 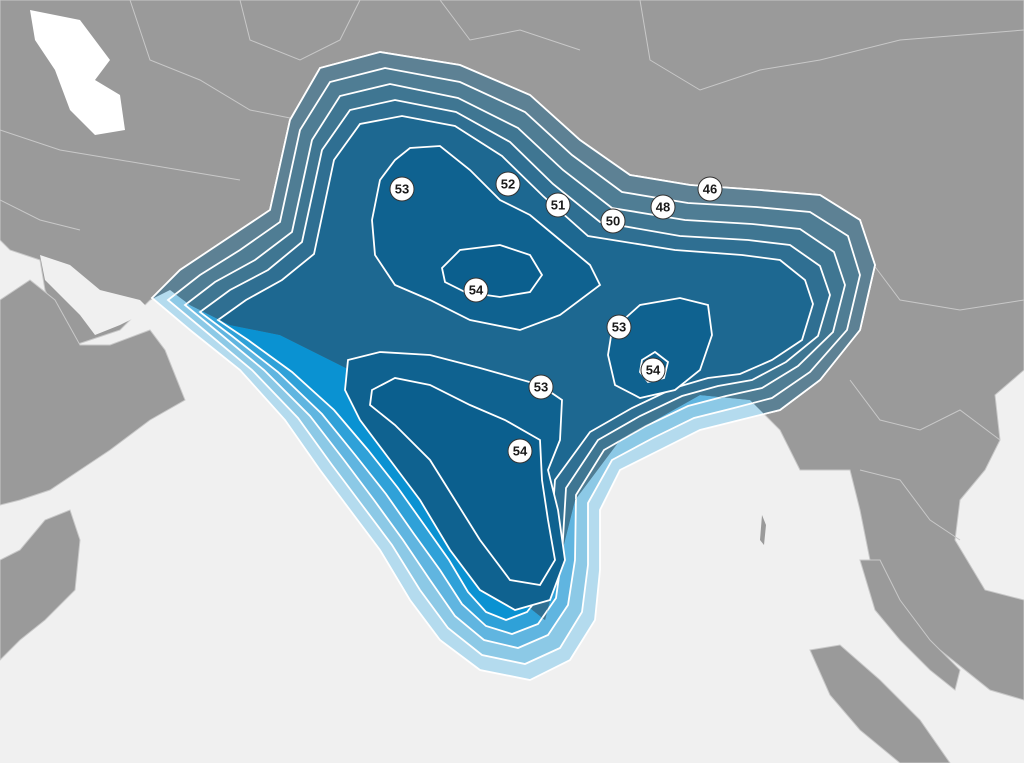 I want to click on svg-text: 52, so click(x=508, y=184).